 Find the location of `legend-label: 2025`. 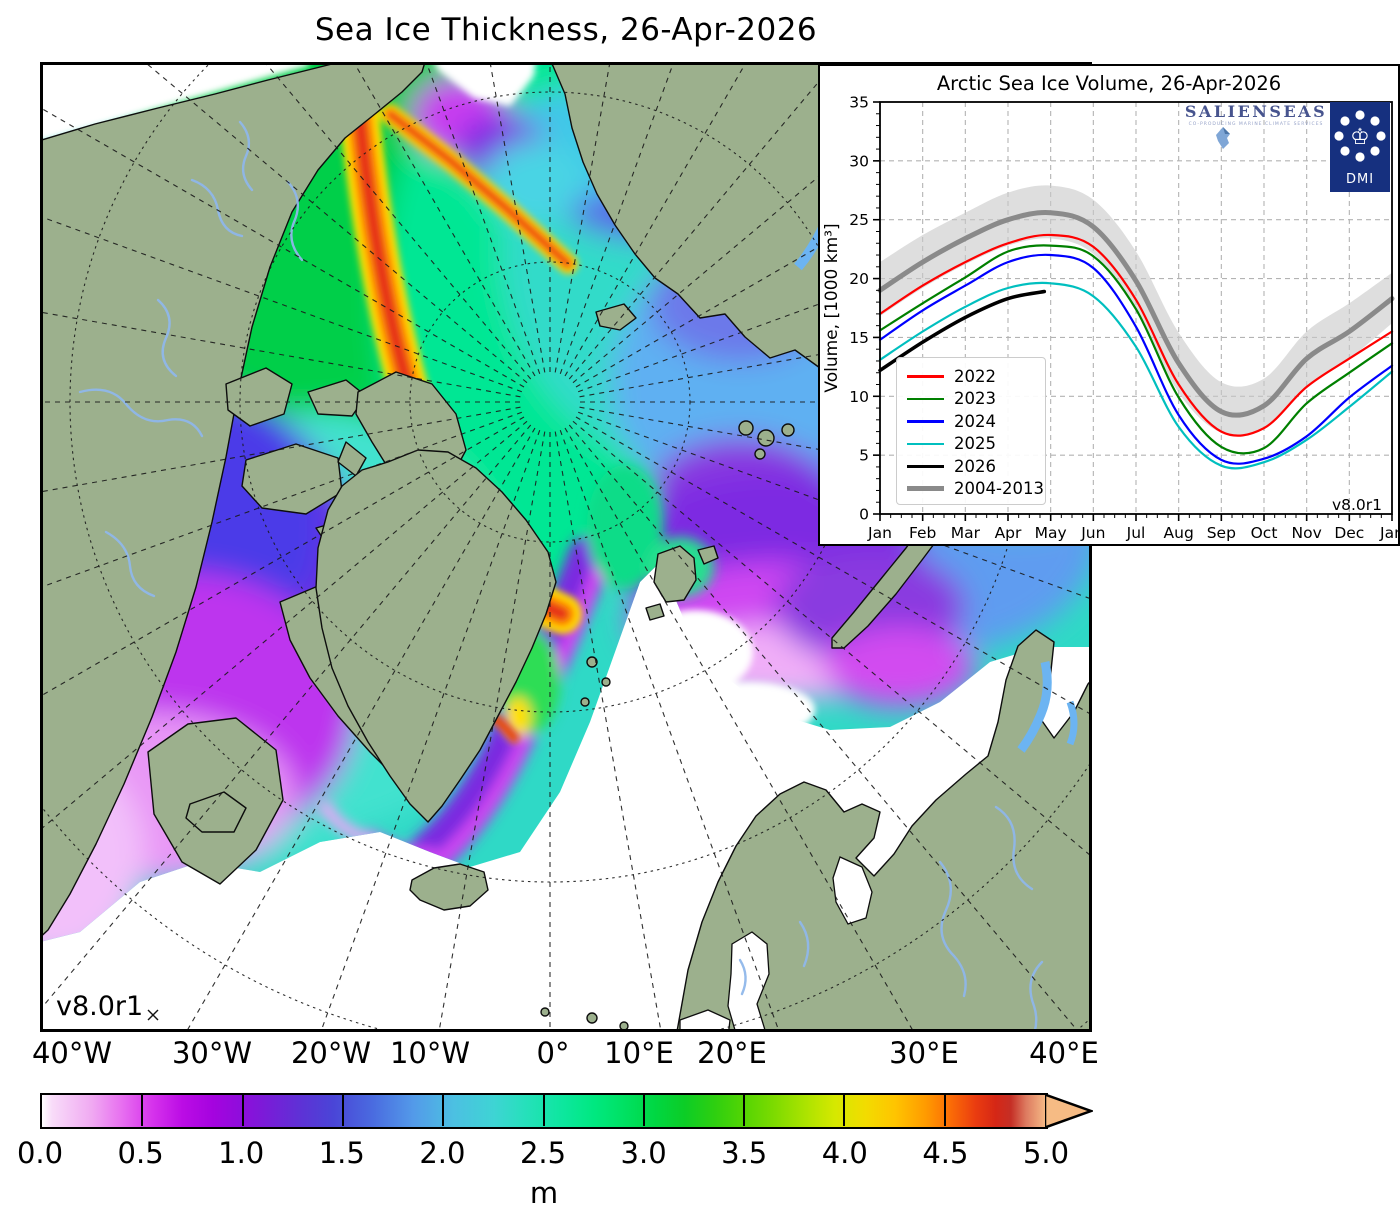

legend-label: 2025 is located at coordinates (975, 444).